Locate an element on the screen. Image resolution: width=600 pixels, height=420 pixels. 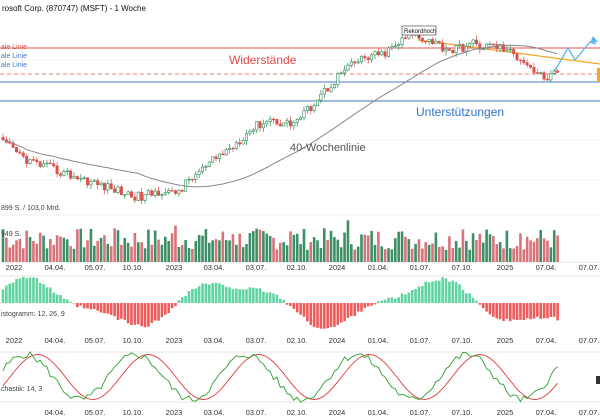
stoch-label: chastik: 14, 3 is located at coordinates (21, 389).